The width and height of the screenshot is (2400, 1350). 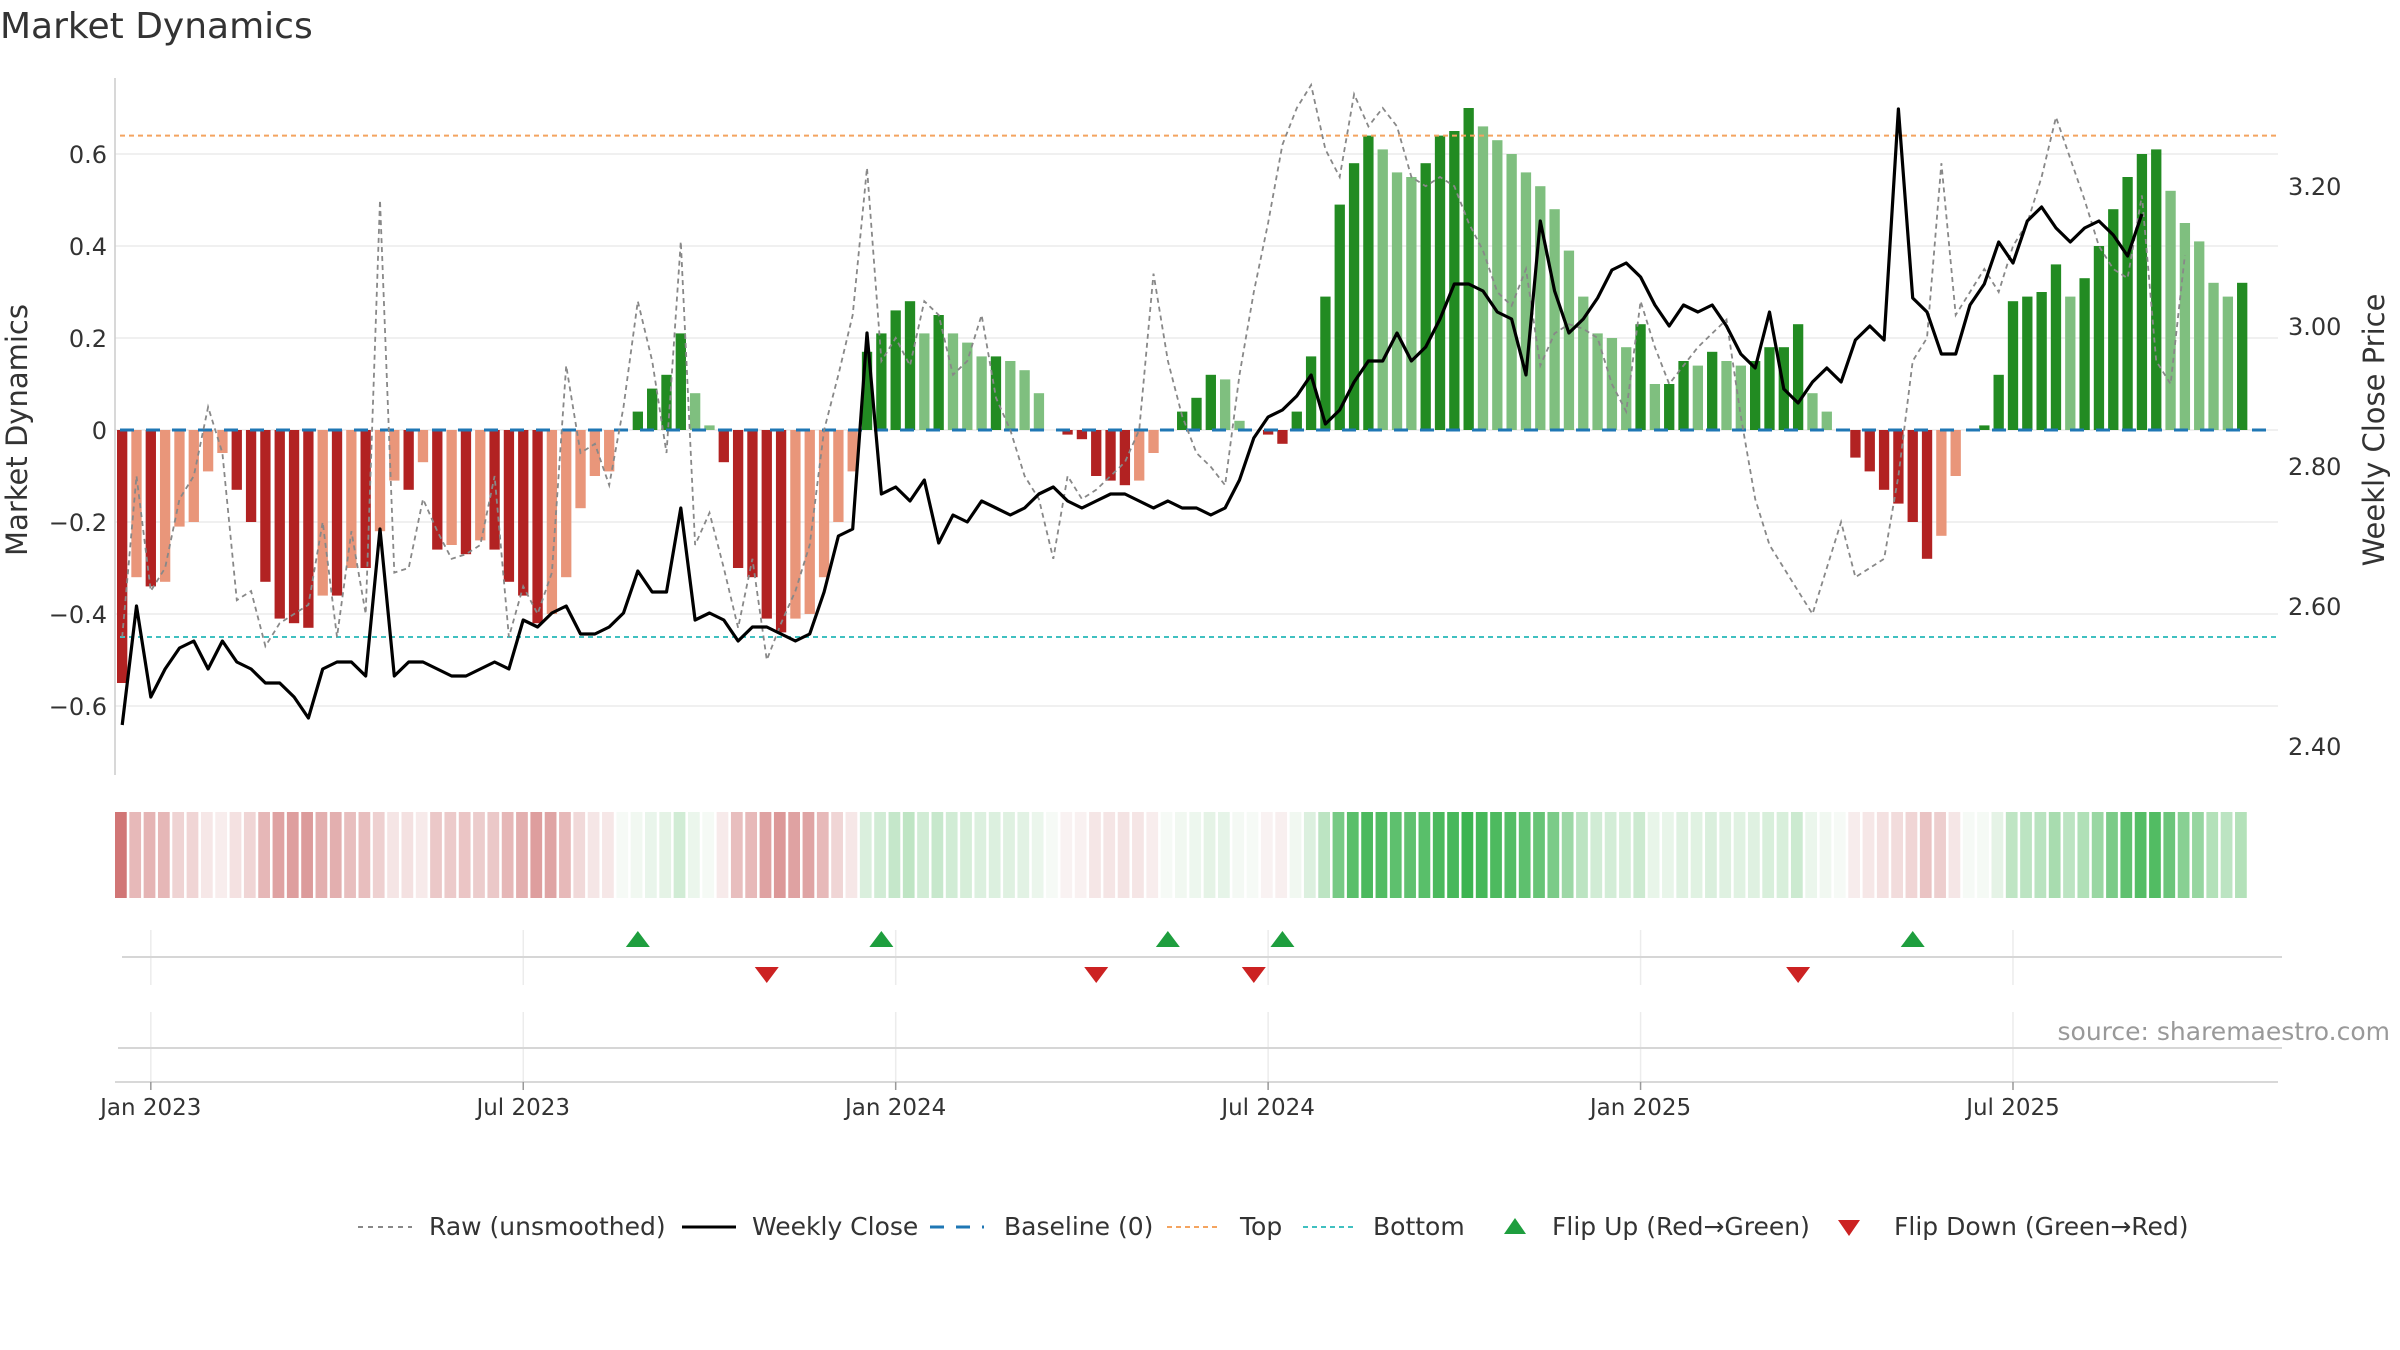 I want to click on y-axis-label-right: Weekly Close Price, so click(x=2374, y=430).